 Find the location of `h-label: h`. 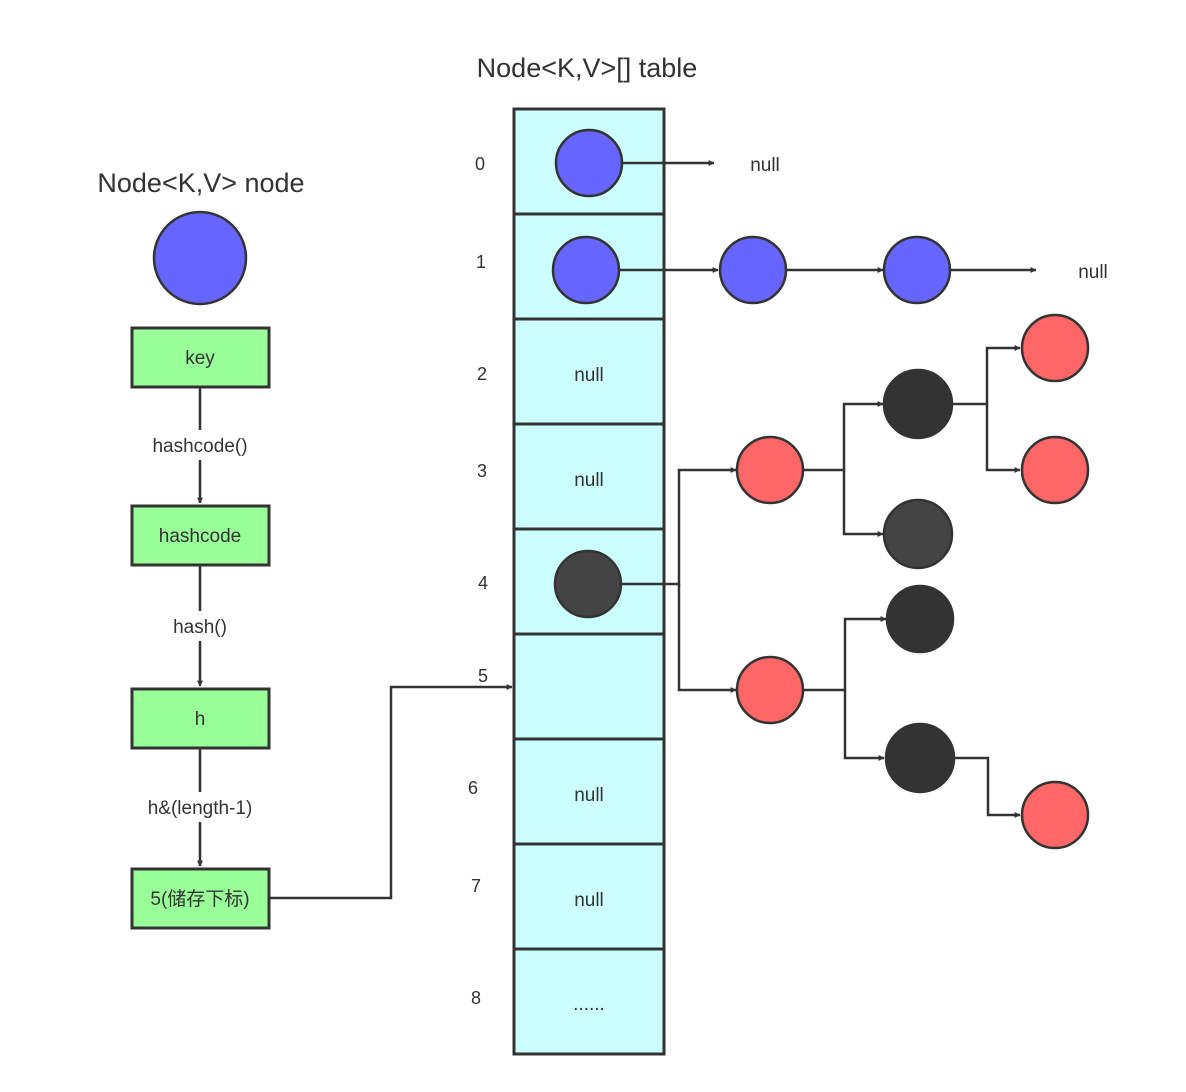

h-label: h is located at coordinates (200, 719).